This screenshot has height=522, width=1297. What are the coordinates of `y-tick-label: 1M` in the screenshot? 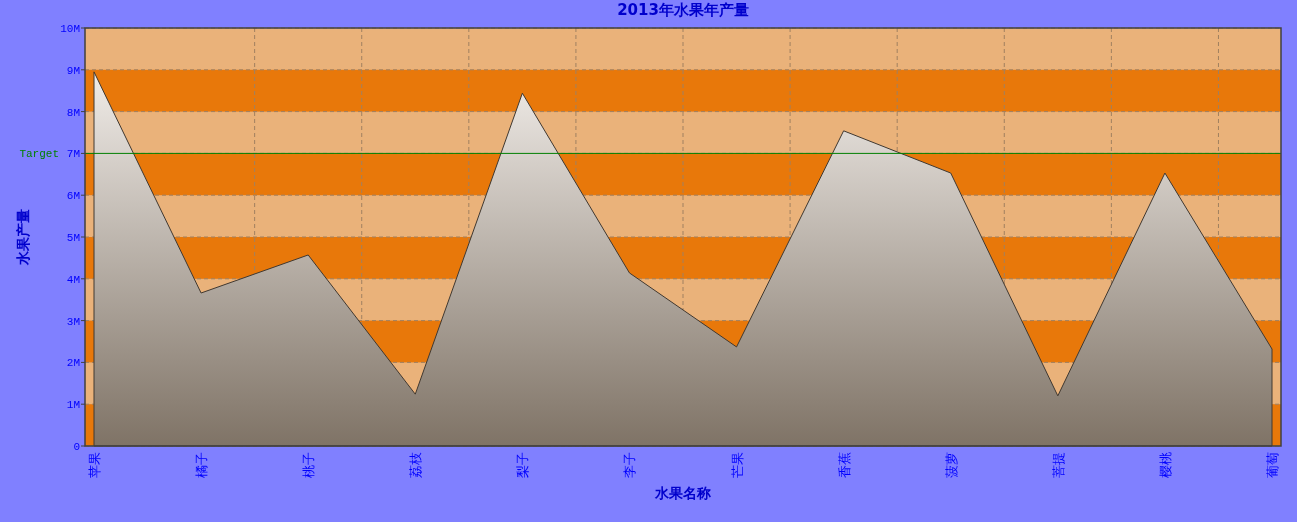 It's located at (73, 405).